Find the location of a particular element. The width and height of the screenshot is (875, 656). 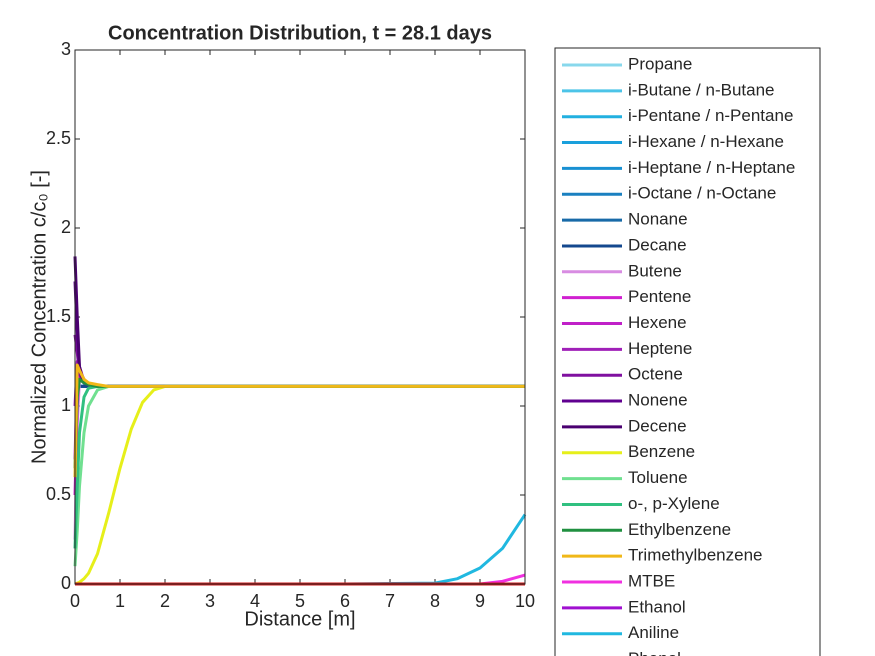

legend-label: Nonene is located at coordinates (658, 400).